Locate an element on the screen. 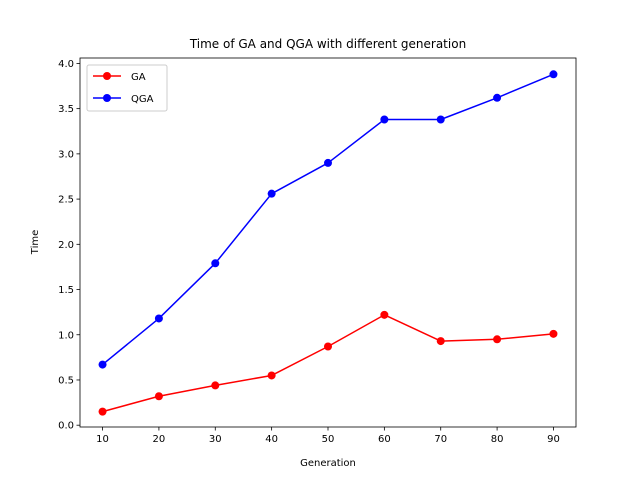 This screenshot has height=480, width=640. y-tick-label: 3.0 is located at coordinates (66, 154).